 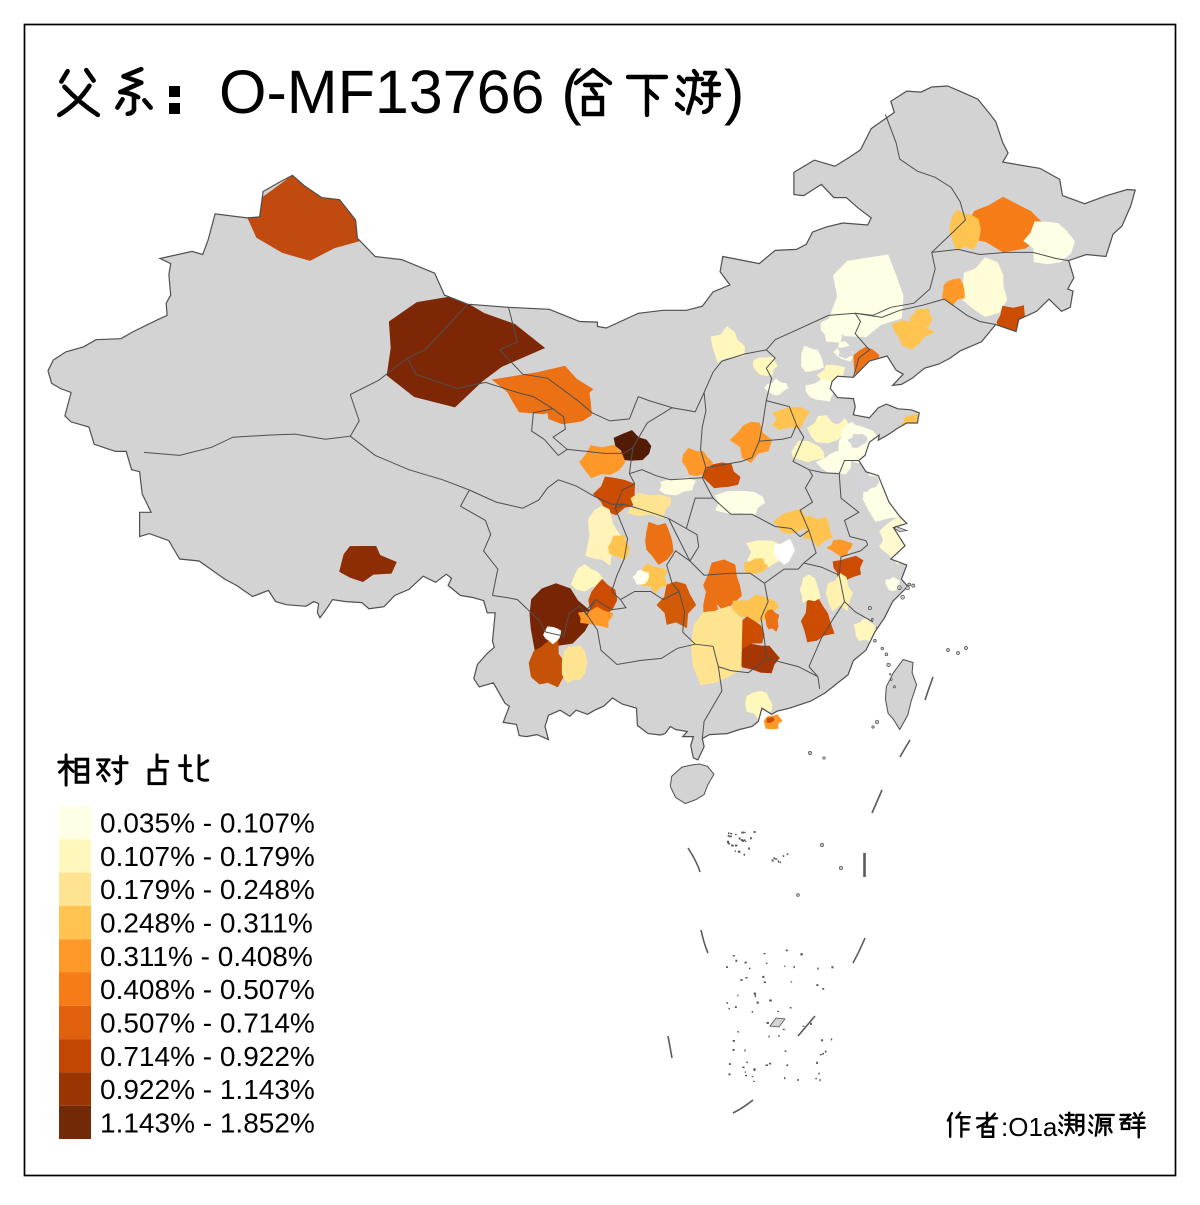 What do you see at coordinates (207, 856) in the screenshot?
I see `svg-text: 0.107% - 0.179%` at bounding box center [207, 856].